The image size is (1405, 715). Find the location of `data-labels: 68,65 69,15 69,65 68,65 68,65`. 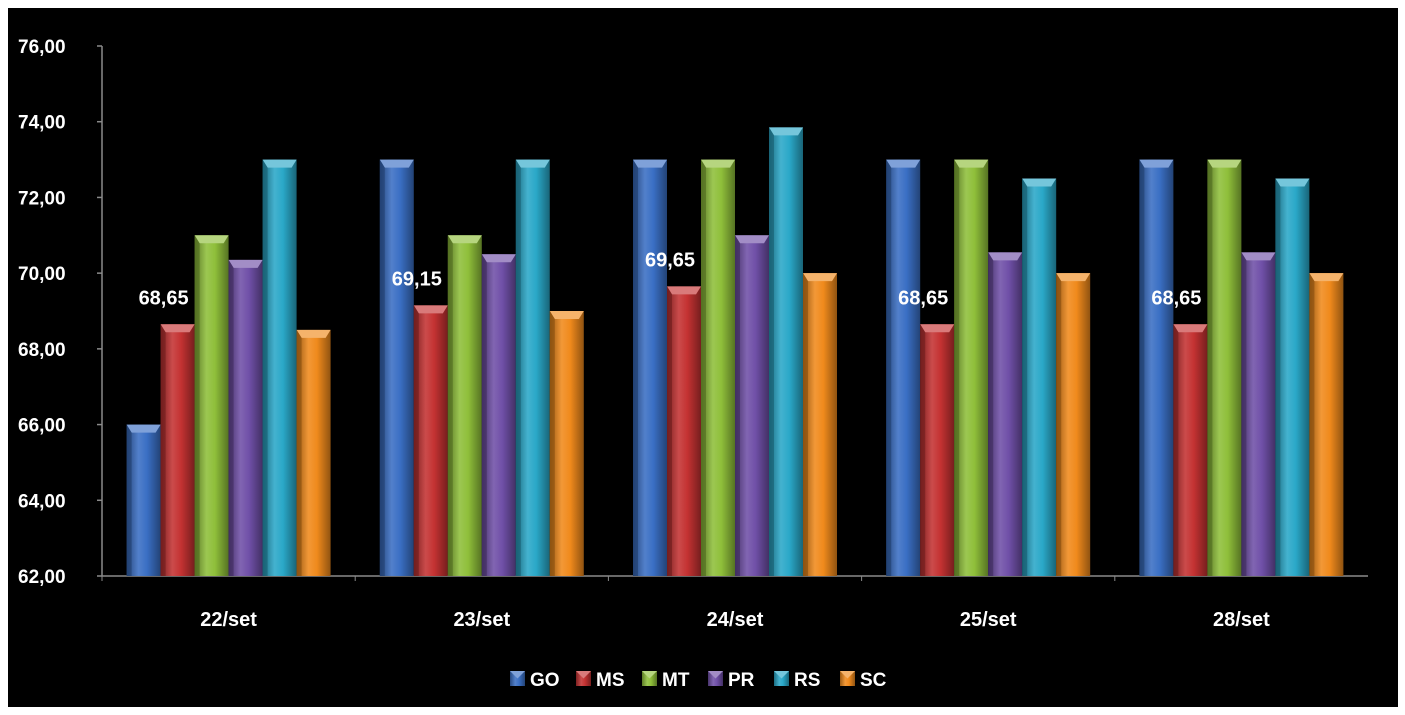

data-labels: 68,65 69,15 69,65 68,65 68,65 is located at coordinates (670, 279).